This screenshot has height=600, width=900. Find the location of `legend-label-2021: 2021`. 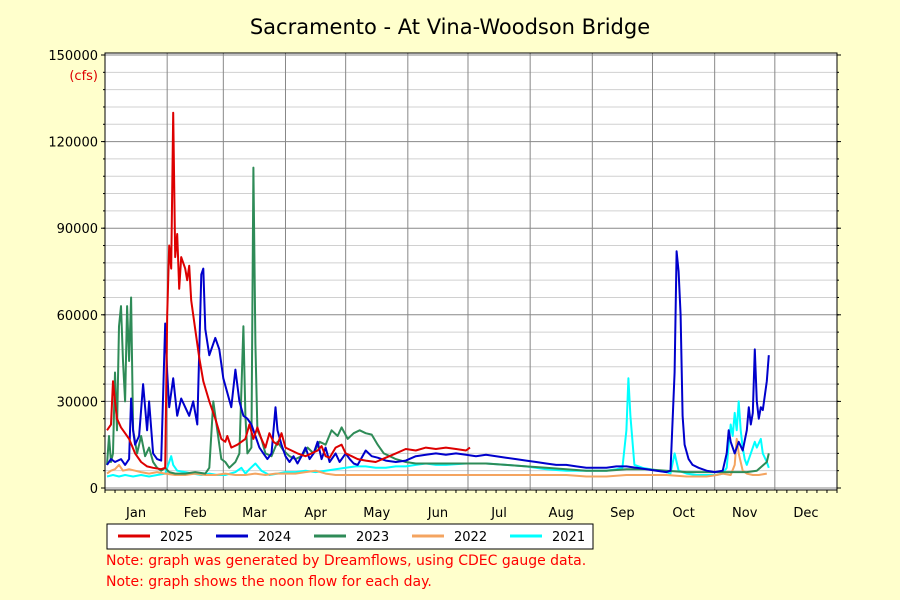

legend-label-2021: 2021 is located at coordinates (568, 537).